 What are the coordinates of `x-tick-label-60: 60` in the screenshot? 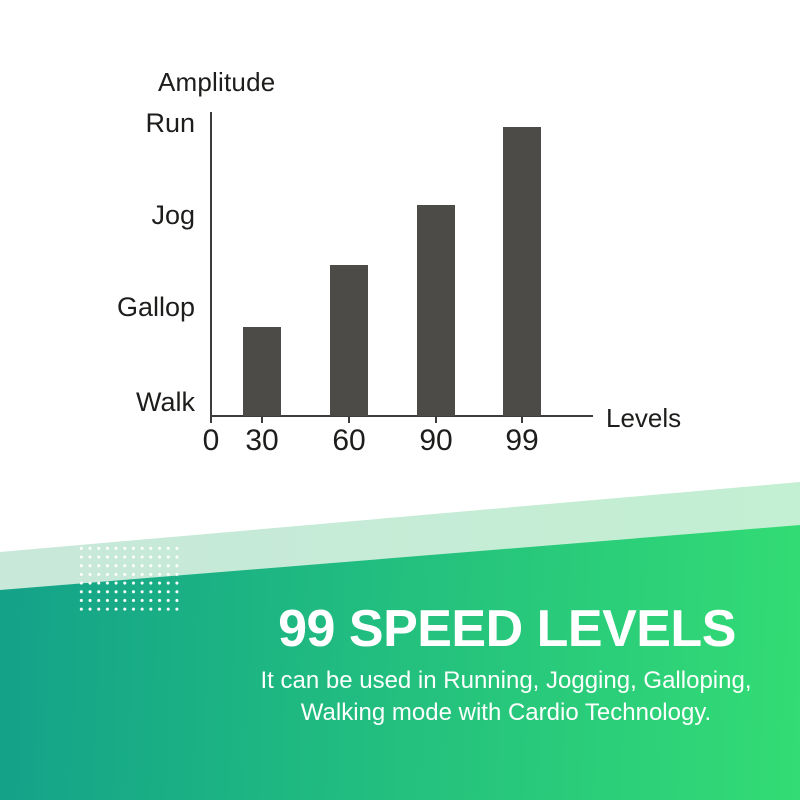 It's located at (349, 440).